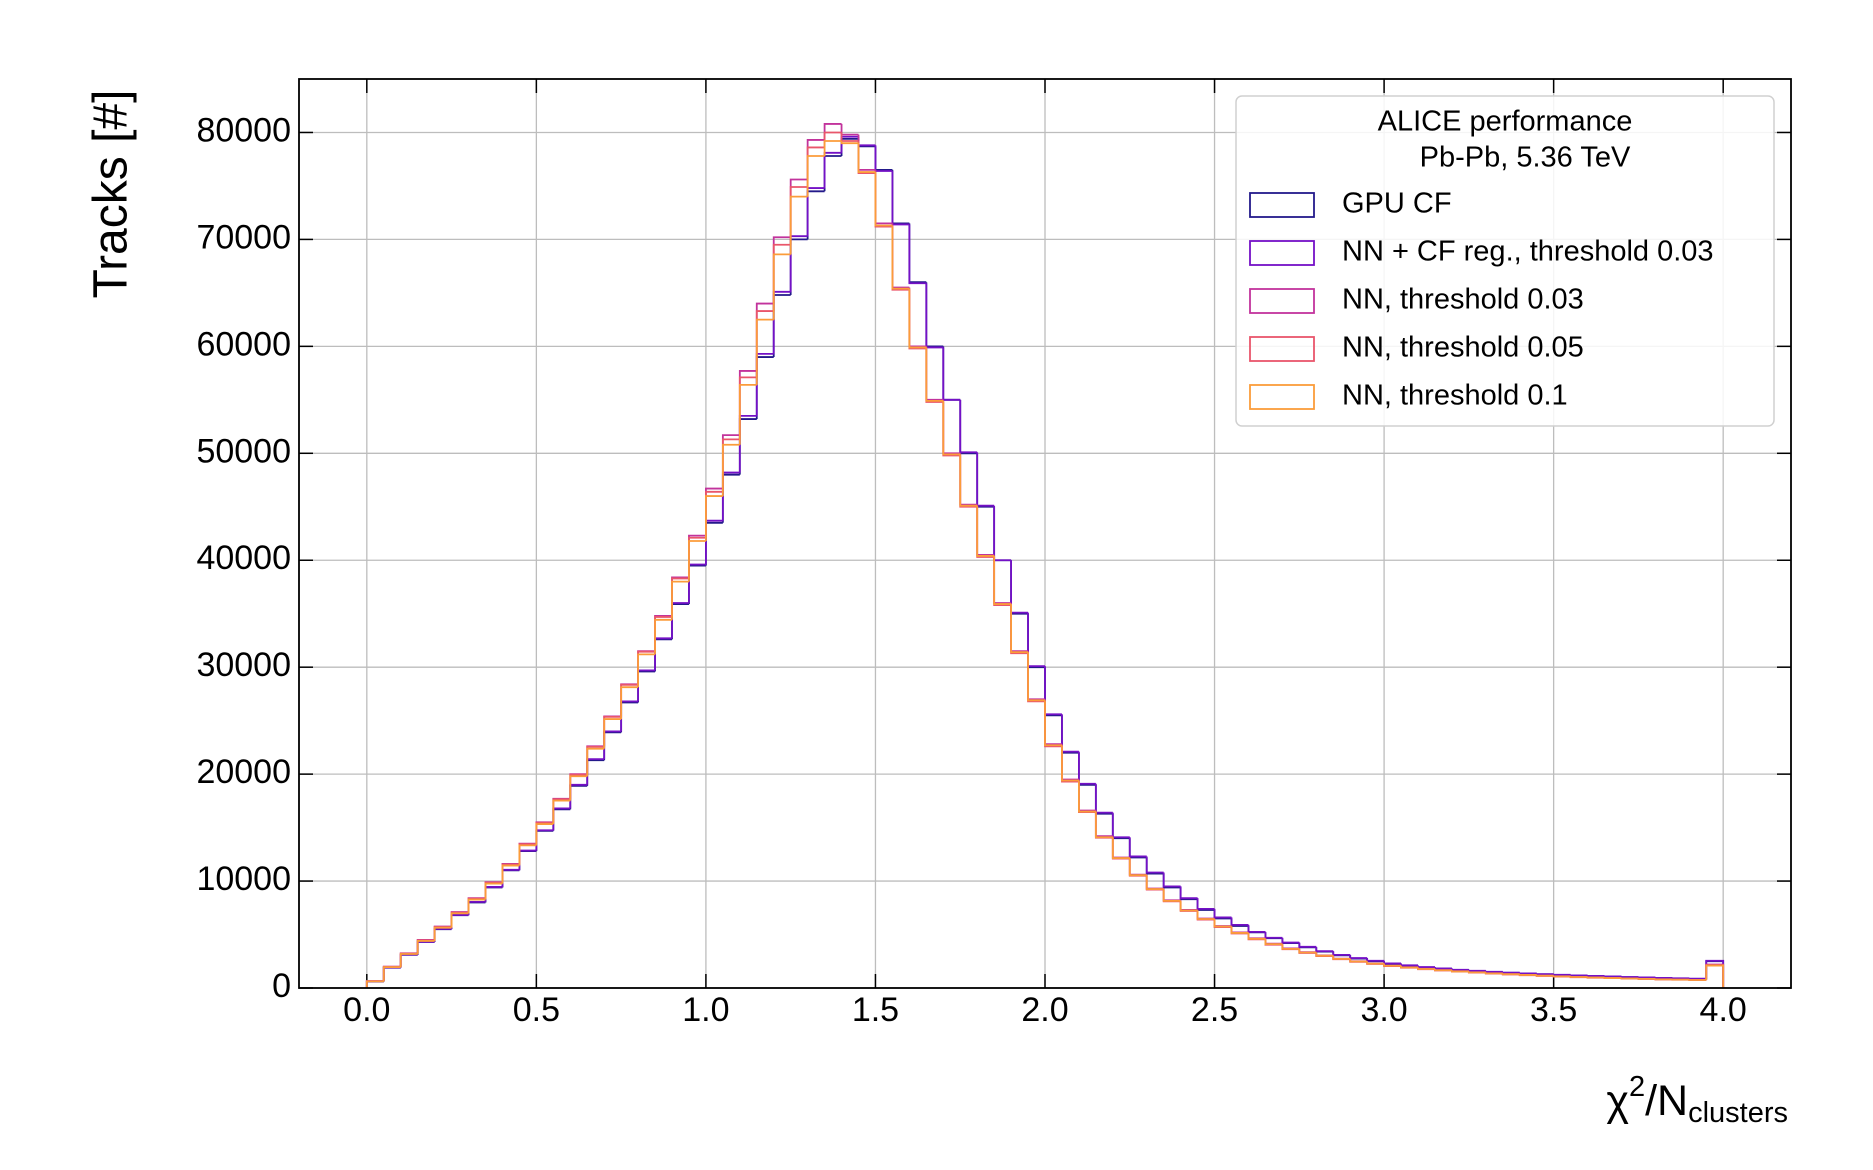 This screenshot has height=1170, width=1873. What do you see at coordinates (1463, 348) in the screenshot?
I see `legend-label: NN, threshold 0.05` at bounding box center [1463, 348].